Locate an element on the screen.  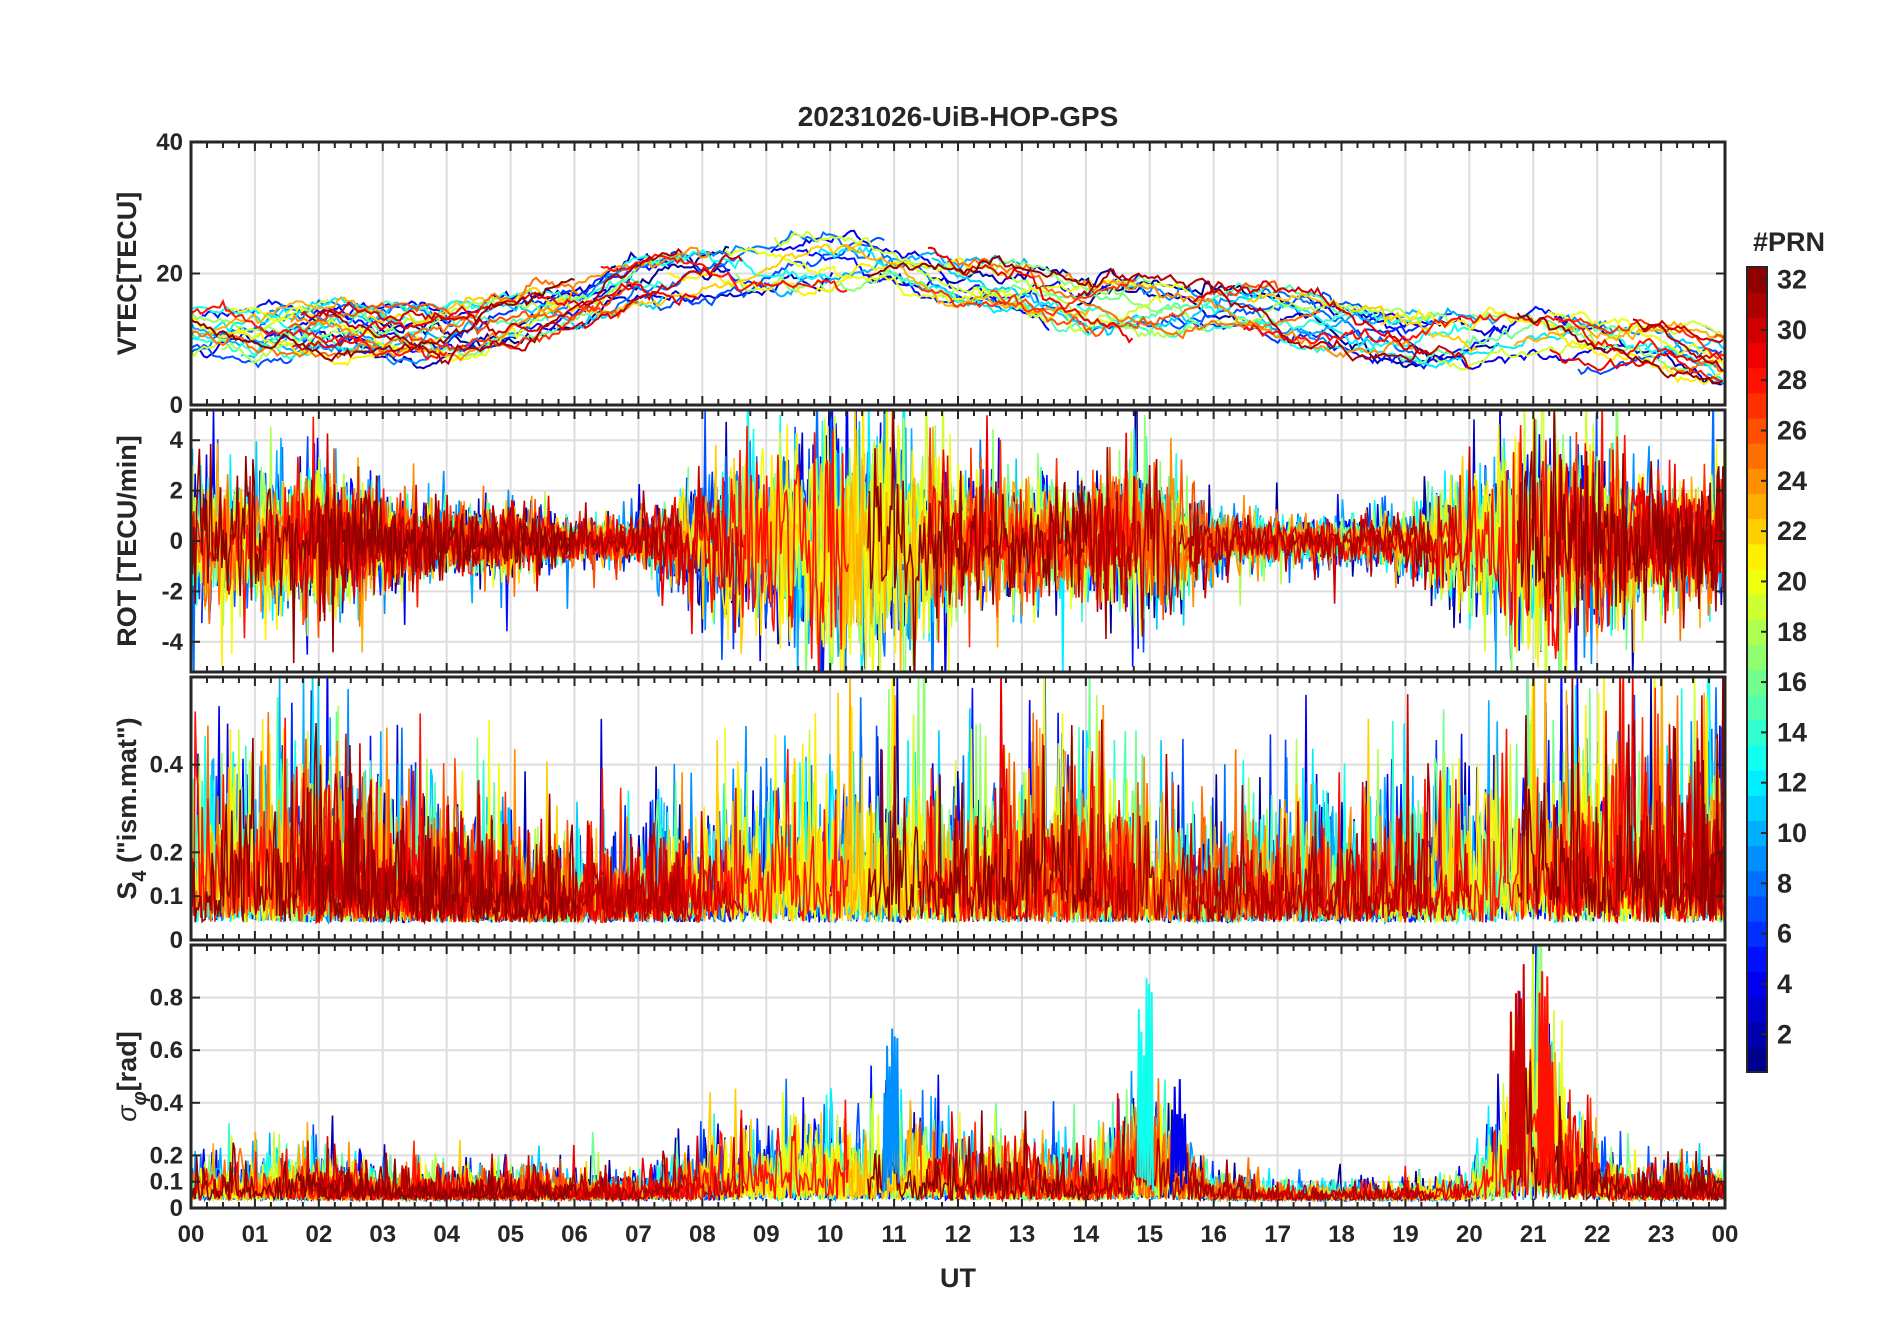
x-tick-label: 07 is located at coordinates (638, 1234).